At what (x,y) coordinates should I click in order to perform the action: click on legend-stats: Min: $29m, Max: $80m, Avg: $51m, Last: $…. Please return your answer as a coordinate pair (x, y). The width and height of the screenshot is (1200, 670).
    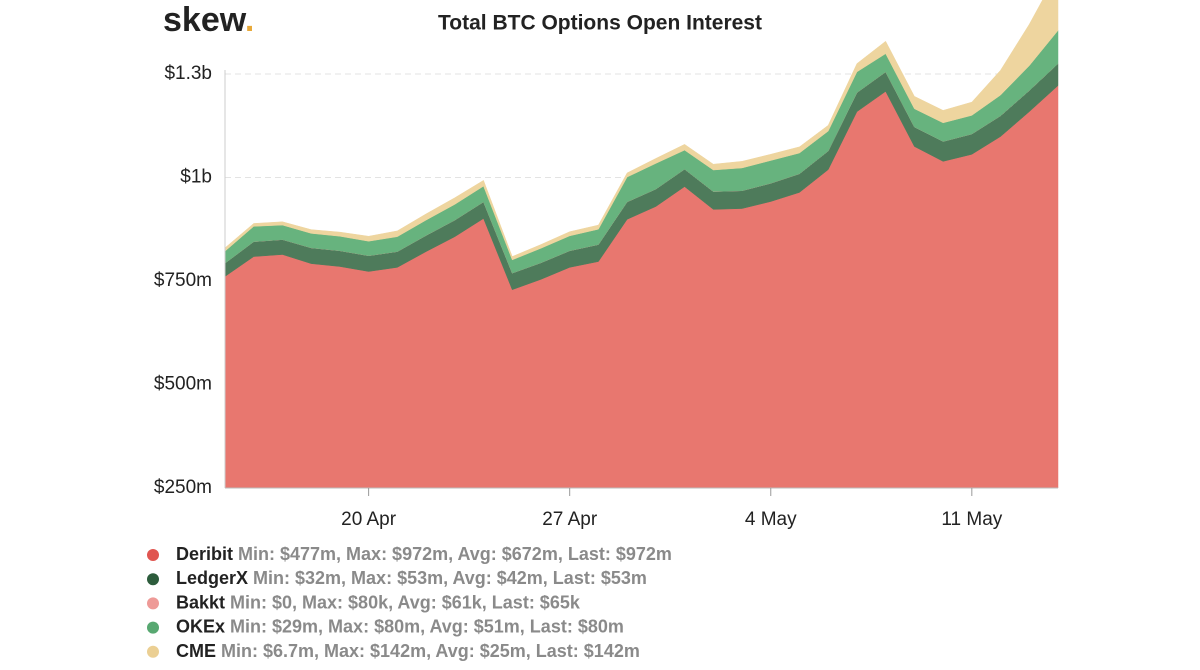
    Looking at the image, I should click on (427, 626).